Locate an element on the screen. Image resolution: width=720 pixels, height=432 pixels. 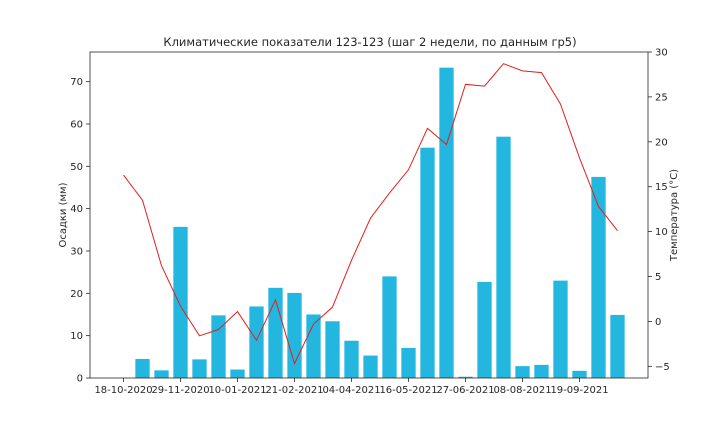
right-axis-ticks: −5 0 5 10 15 20 25 30 is located at coordinates (659, 210).